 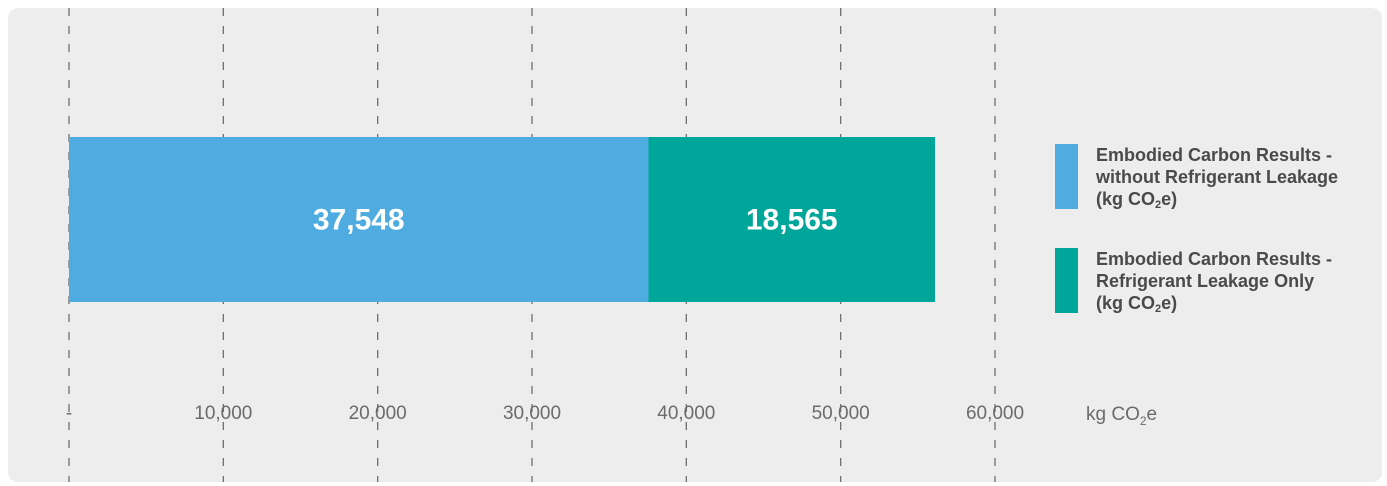 What do you see at coordinates (532, 413) in the screenshot?
I see `x-tick-label: 30,000` at bounding box center [532, 413].